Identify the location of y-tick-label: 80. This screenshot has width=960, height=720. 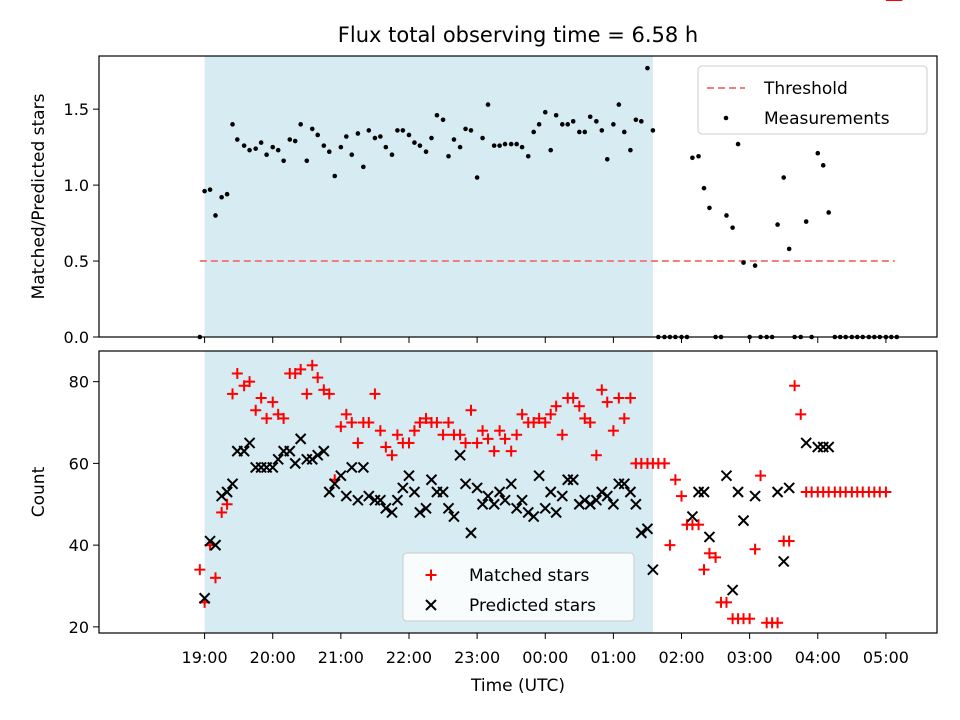
(79, 382).